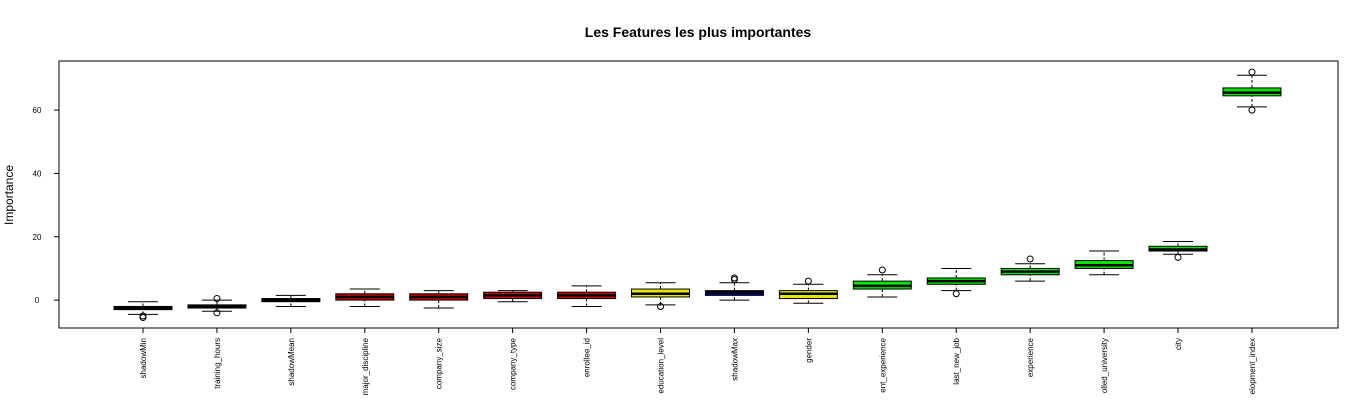 Image resolution: width=1364 pixels, height=403 pixels. I want to click on x-tick-label: shadowMax, so click(734, 359).